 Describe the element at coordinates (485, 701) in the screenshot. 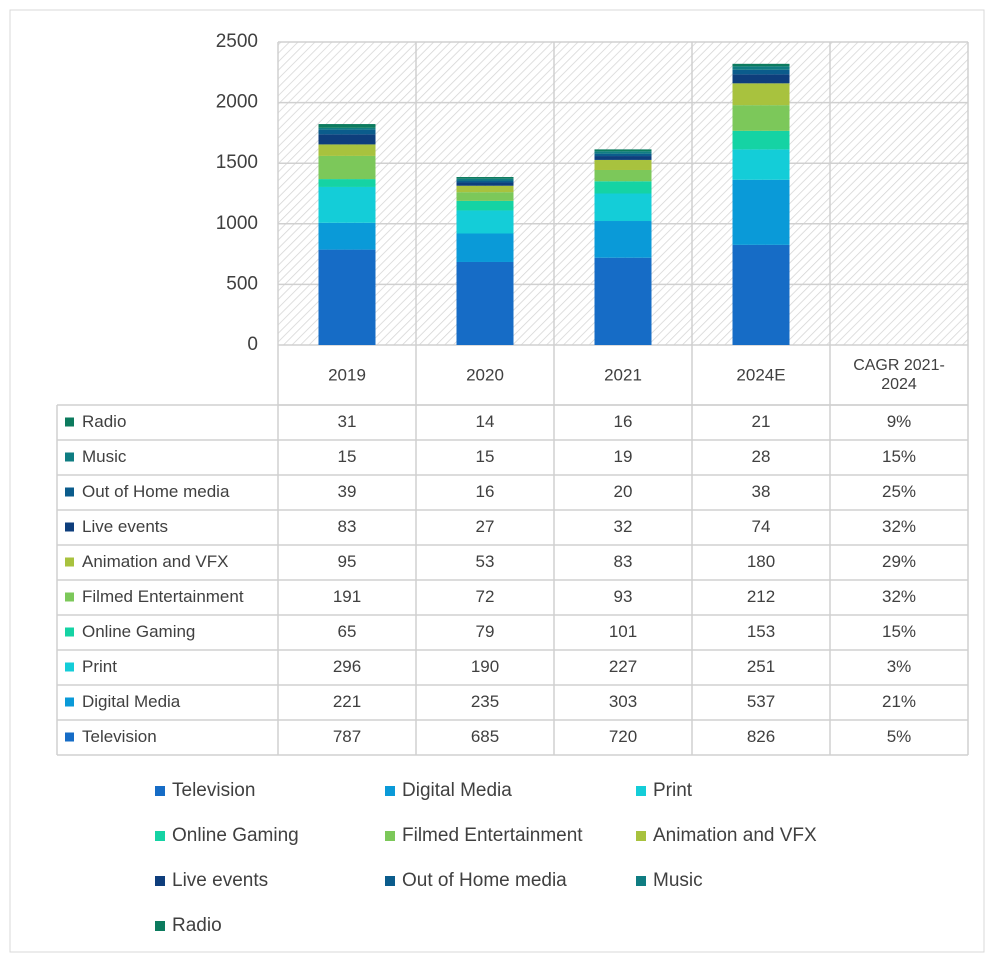

I see `table-value: 235` at that location.